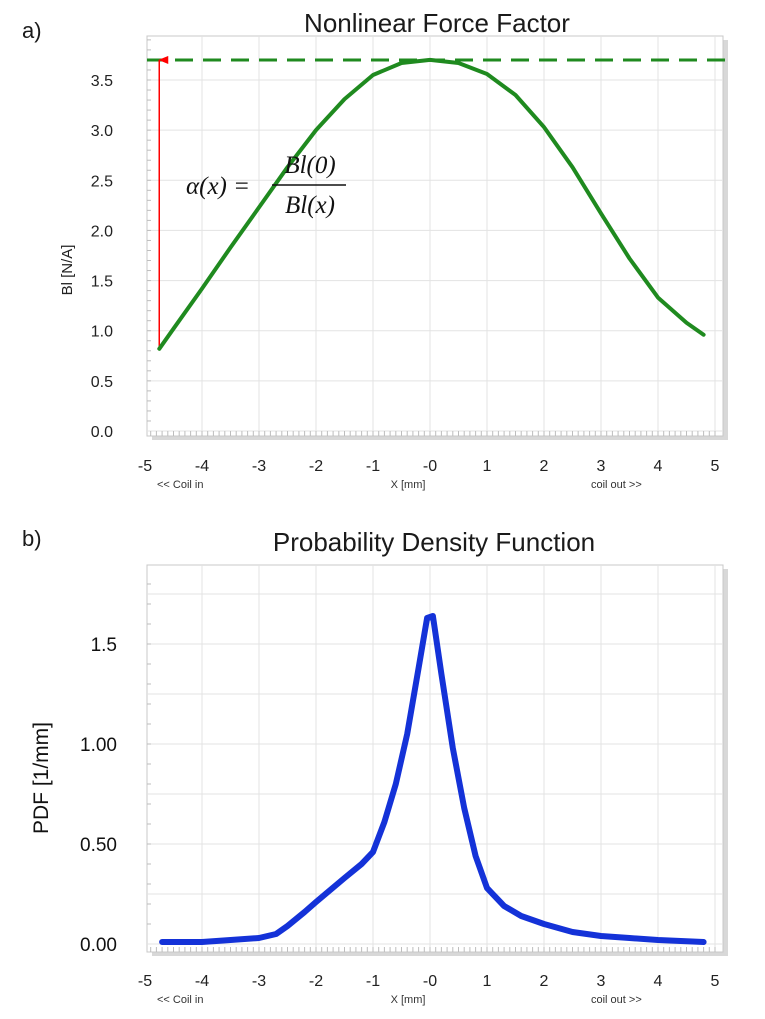 The height and width of the screenshot is (1019, 765). What do you see at coordinates (32, 30) in the screenshot?
I see `panel-label-a: a)` at bounding box center [32, 30].